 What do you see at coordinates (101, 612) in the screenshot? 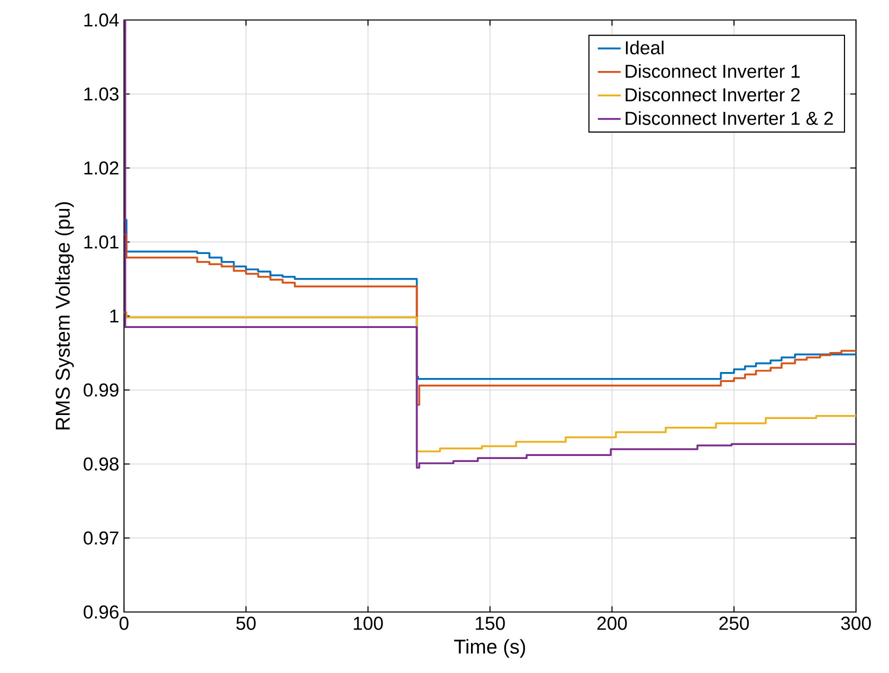
I see `y-tick-label: 0.96` at bounding box center [101, 612].